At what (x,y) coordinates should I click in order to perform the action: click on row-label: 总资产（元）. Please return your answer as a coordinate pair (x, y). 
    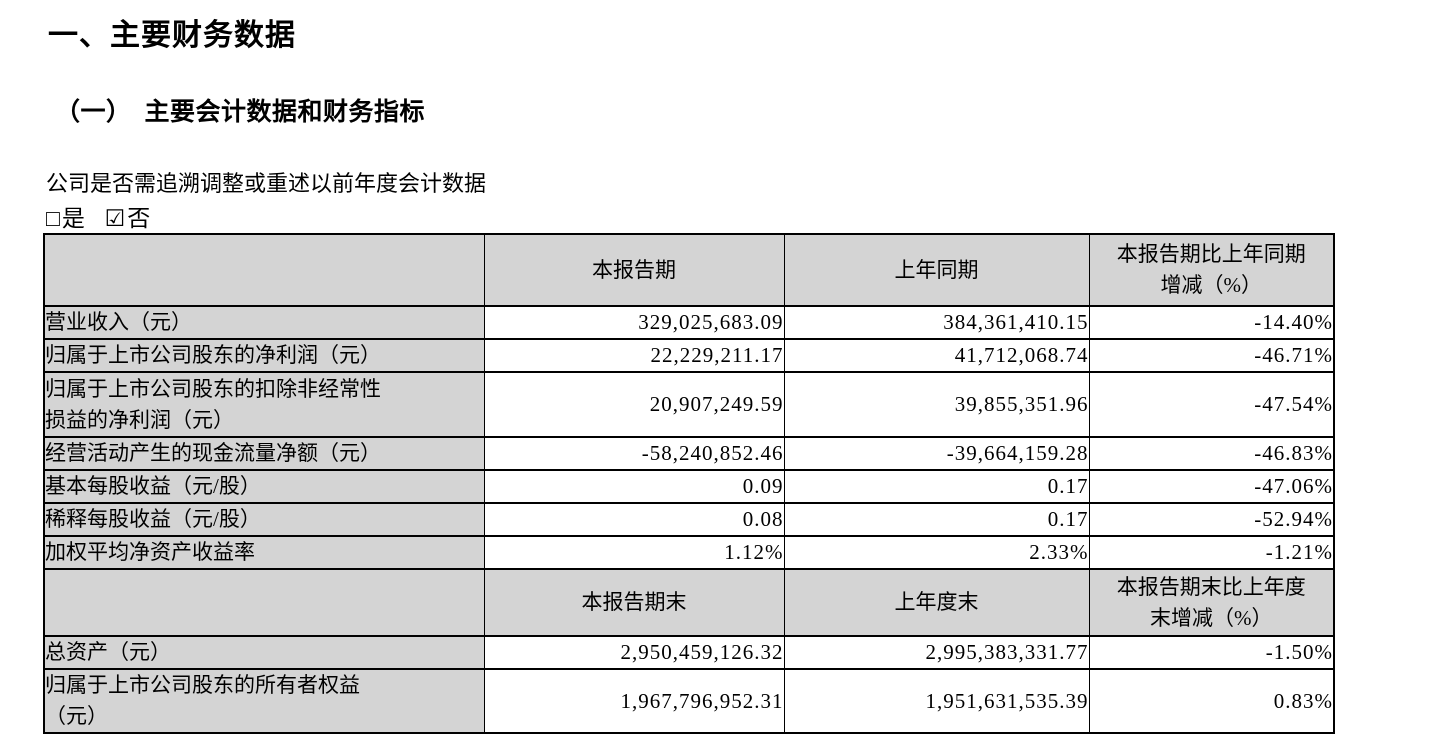
    Looking at the image, I should click on (264, 652).